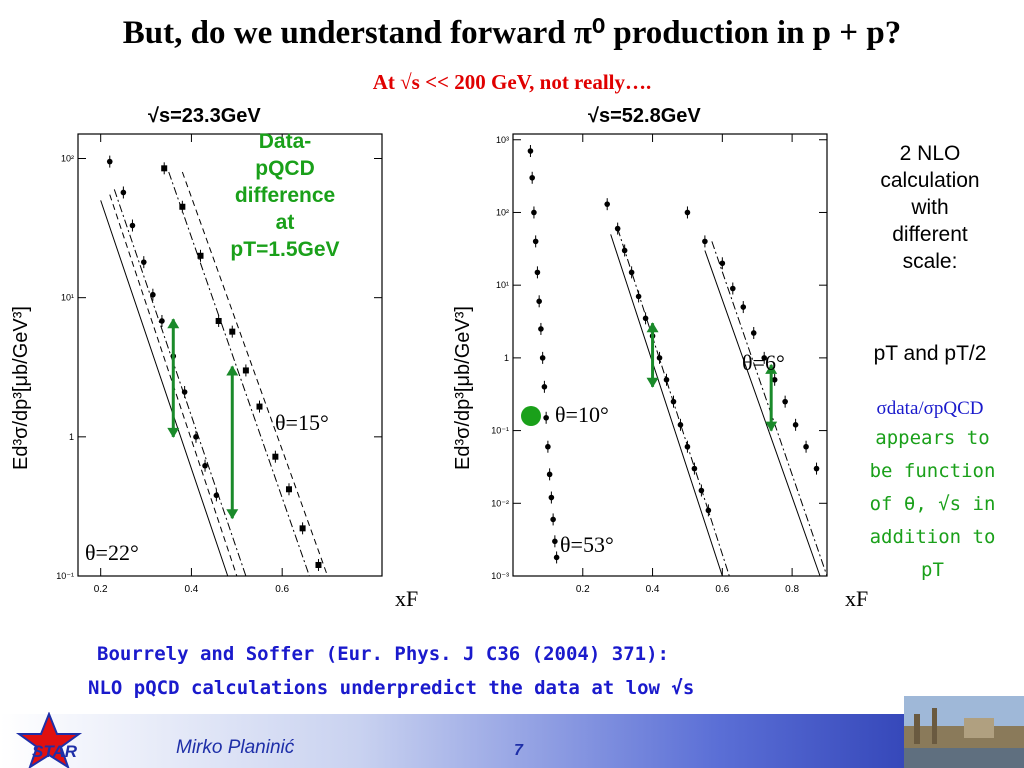 Image resolution: width=1024 pixels, height=768 pixels. Describe the element at coordinates (71, 437) in the screenshot. I see `y-tick-label: 1` at that location.